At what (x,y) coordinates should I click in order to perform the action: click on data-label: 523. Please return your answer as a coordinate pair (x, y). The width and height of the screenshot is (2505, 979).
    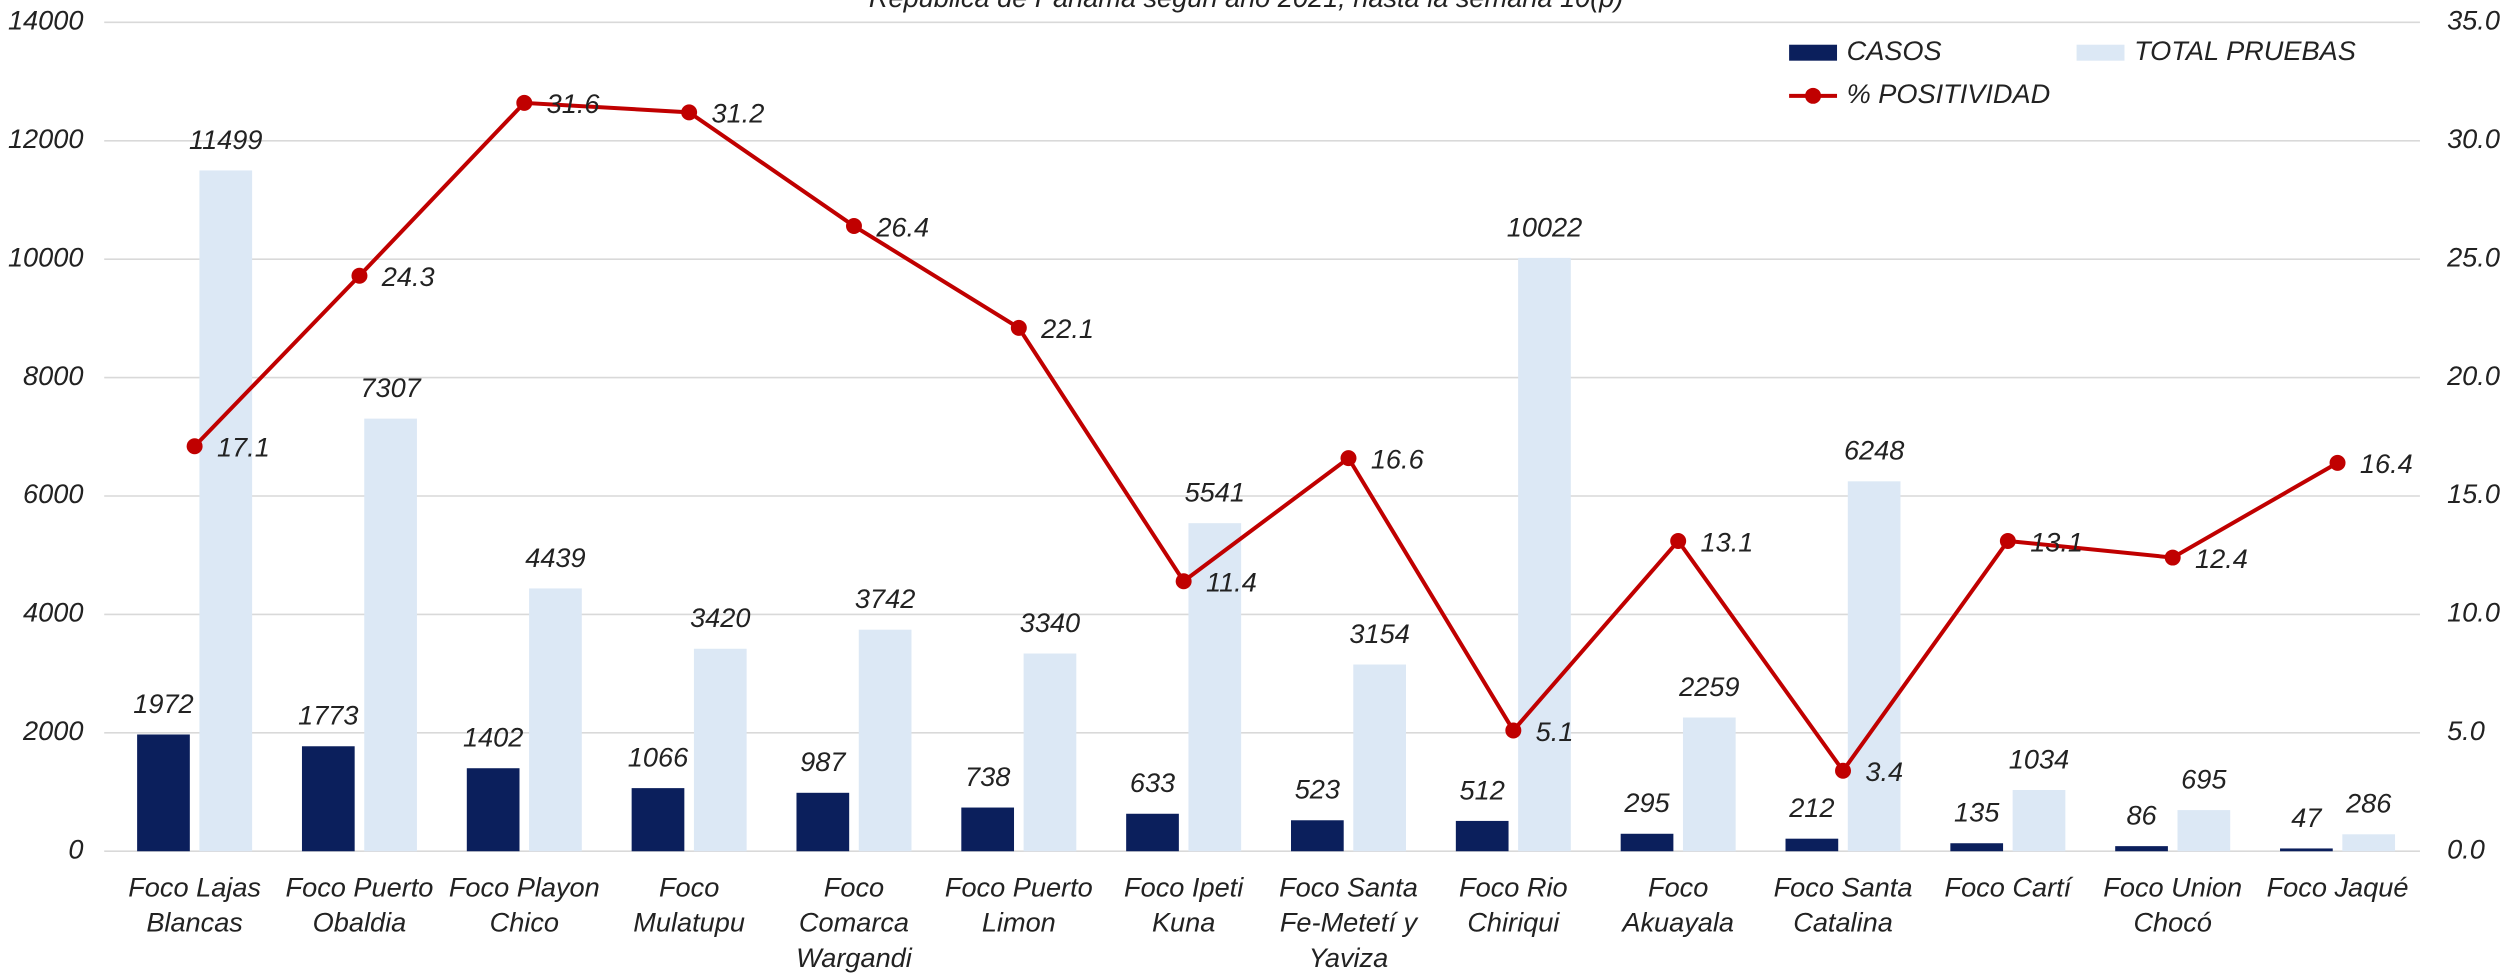
    Looking at the image, I should click on (1317, 789).